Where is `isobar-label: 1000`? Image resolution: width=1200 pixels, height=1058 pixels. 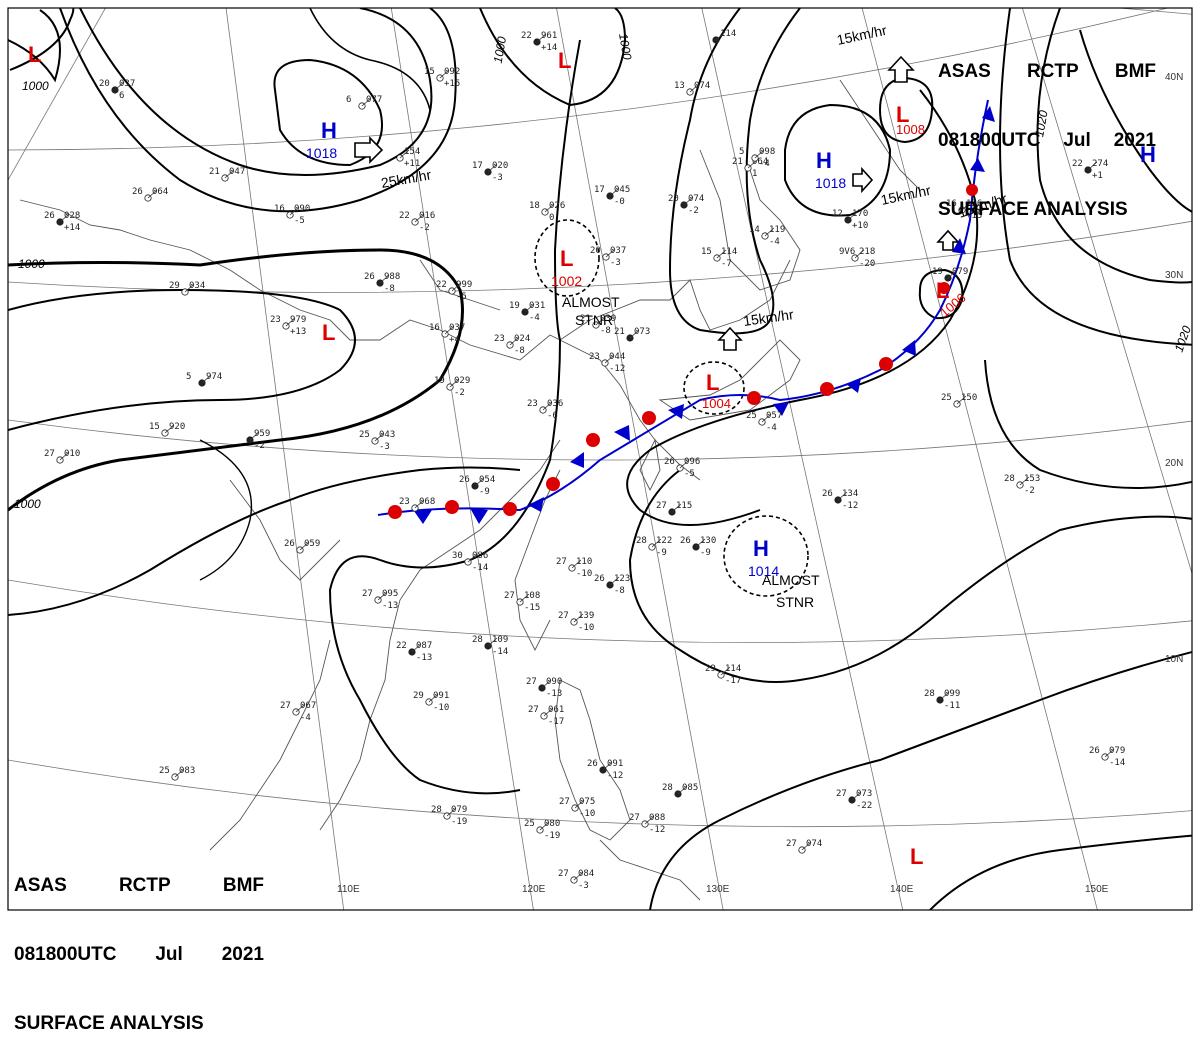
isobar-label: 1000 is located at coordinates (500, 49).